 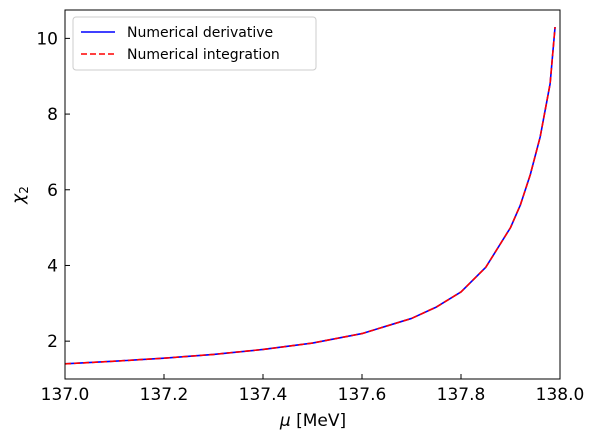 What do you see at coordinates (47, 39) in the screenshot?
I see `y-tick-label: 10` at bounding box center [47, 39].